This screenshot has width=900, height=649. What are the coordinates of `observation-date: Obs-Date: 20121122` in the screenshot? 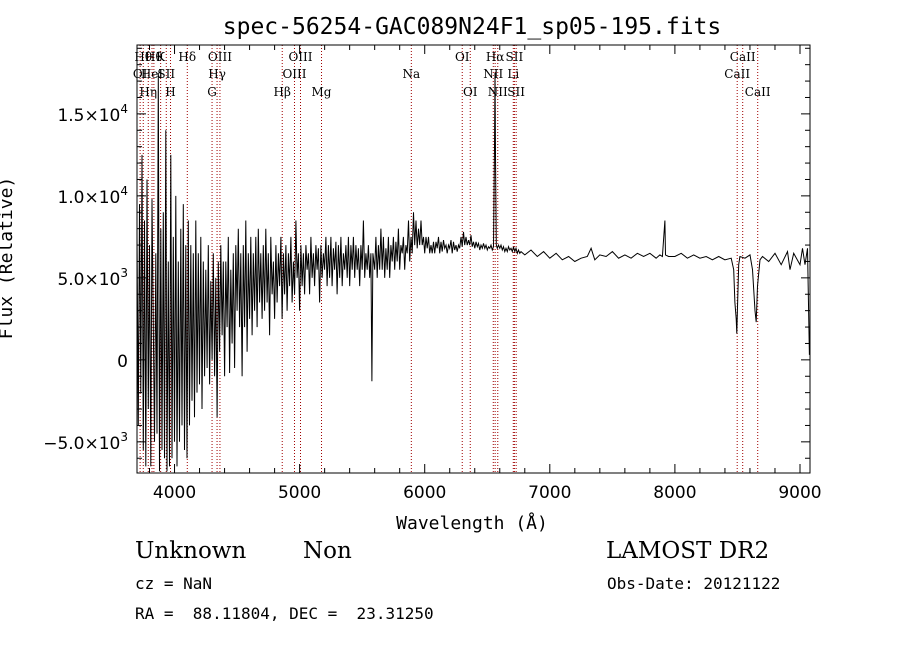 It's located at (694, 583).